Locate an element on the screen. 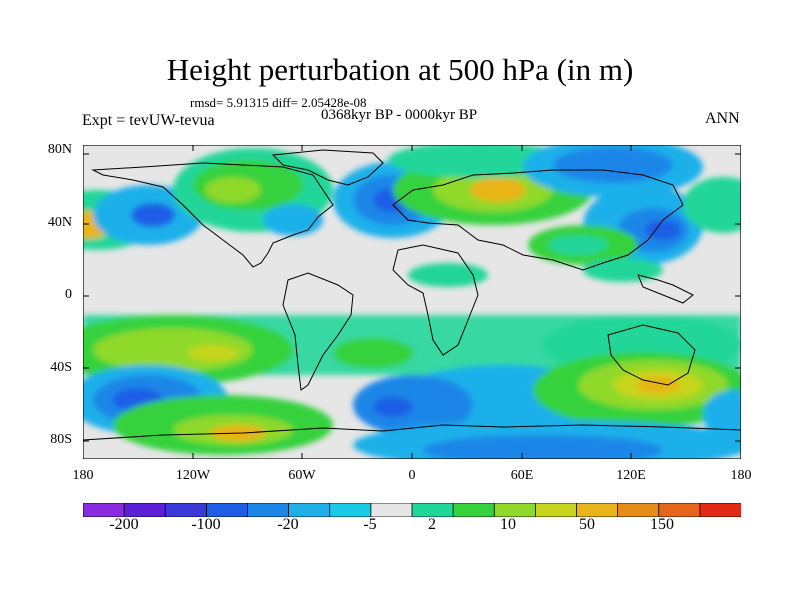 Image resolution: width=800 pixels, height=600 pixels. lon-label-120w: 120W is located at coordinates (193, 475).